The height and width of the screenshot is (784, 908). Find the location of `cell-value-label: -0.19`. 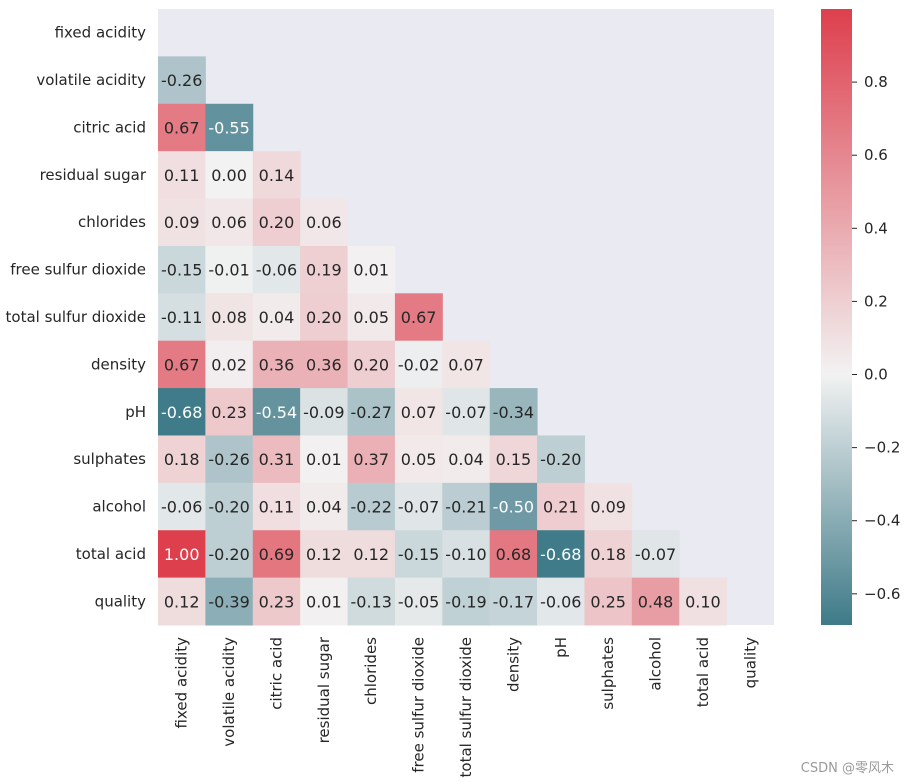

cell-value-label: -0.19 is located at coordinates (465, 601).